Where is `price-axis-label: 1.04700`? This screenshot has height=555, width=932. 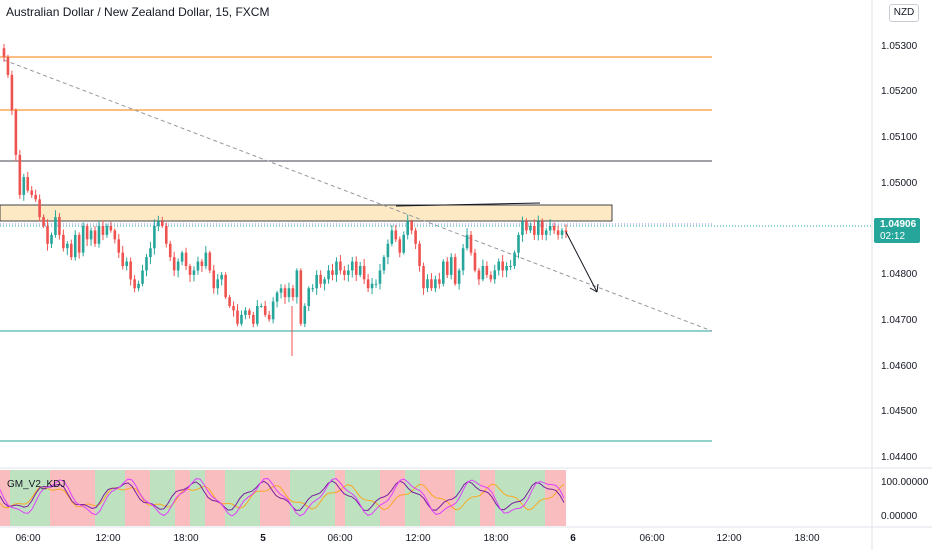
price-axis-label: 1.04700 is located at coordinates (899, 320).